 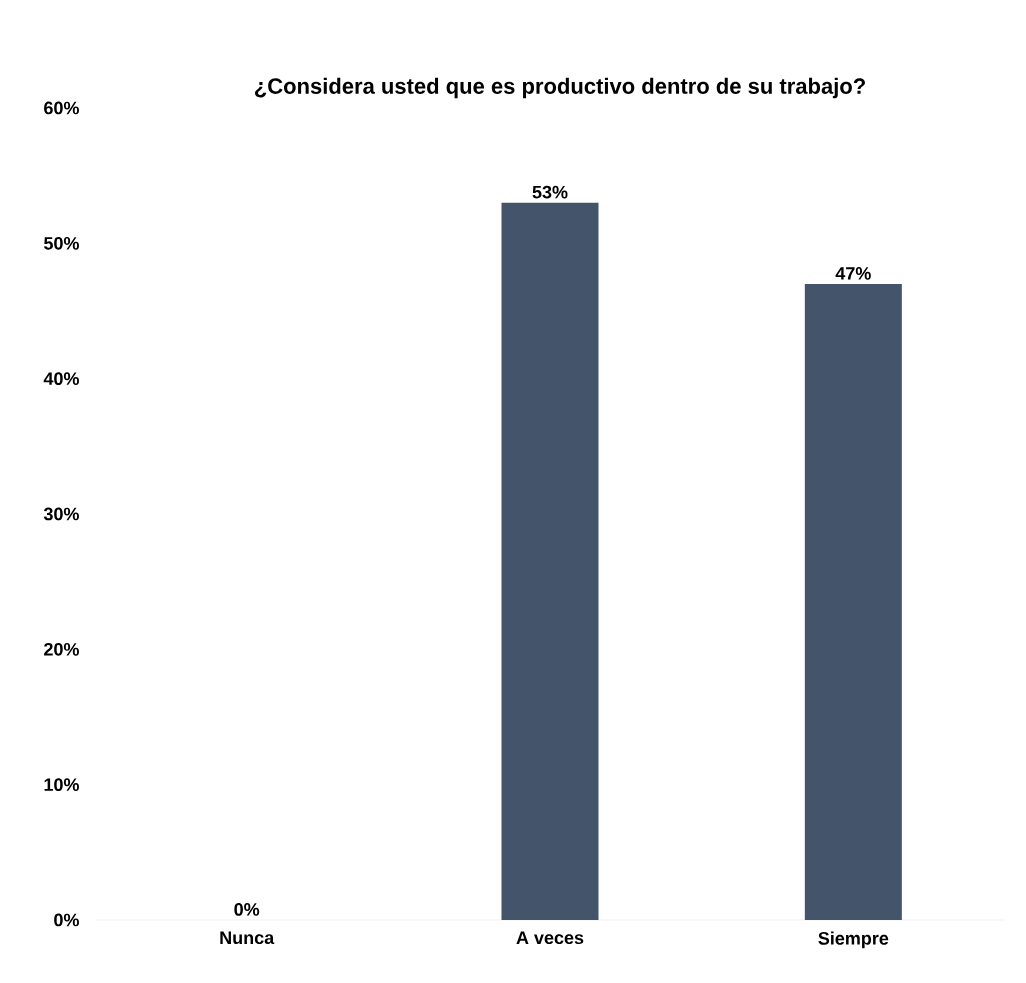 I want to click on y-tick-label: 10%, so click(x=61, y=785).